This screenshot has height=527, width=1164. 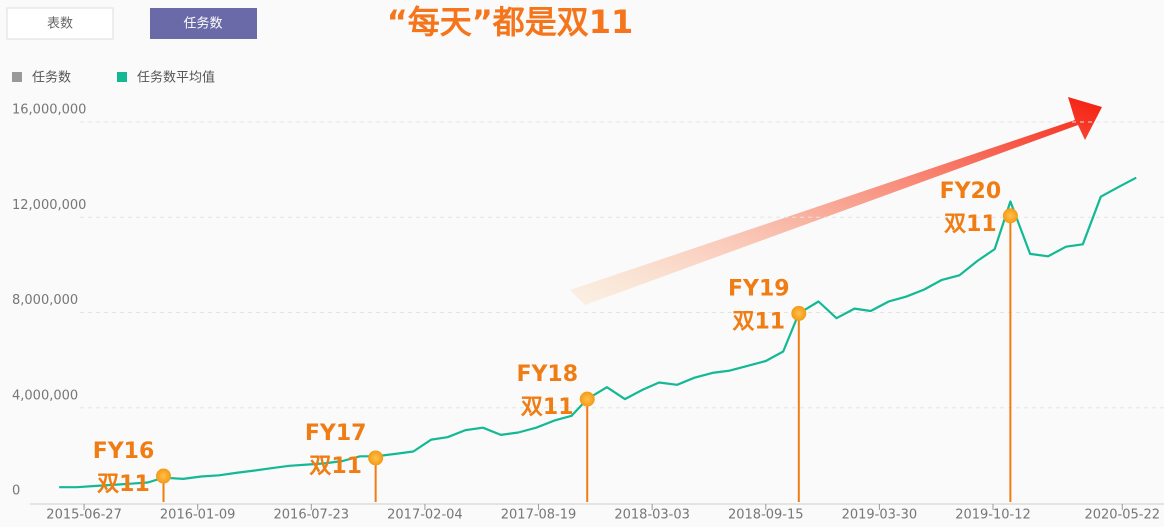 What do you see at coordinates (759, 288) in the screenshot?
I see `annotation-label: FY19` at bounding box center [759, 288].